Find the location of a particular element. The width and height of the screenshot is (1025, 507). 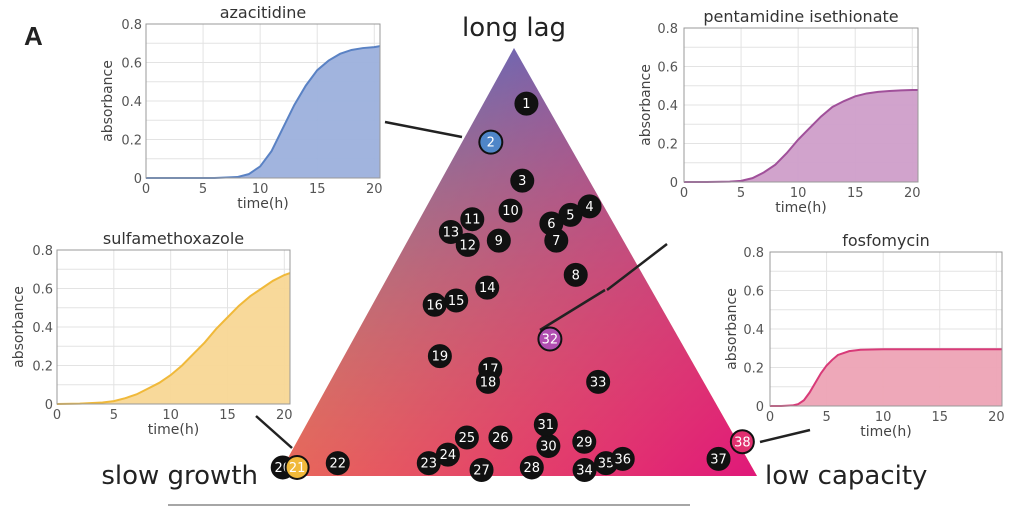

vertex-label-bottom-right: low capacity is located at coordinates (846, 476).